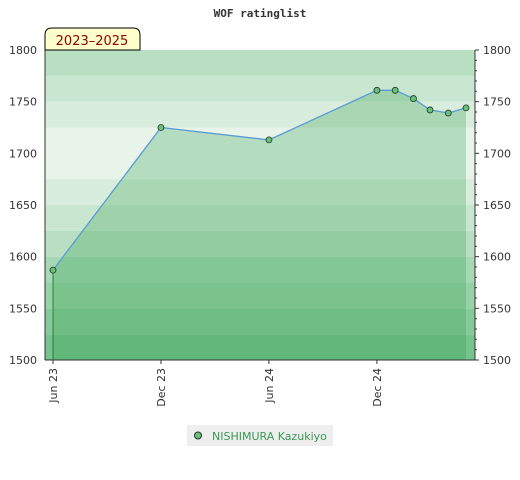 The image size is (520, 480). Describe the element at coordinates (23, 257) in the screenshot. I see `y-tick-label-left: 1600` at that location.